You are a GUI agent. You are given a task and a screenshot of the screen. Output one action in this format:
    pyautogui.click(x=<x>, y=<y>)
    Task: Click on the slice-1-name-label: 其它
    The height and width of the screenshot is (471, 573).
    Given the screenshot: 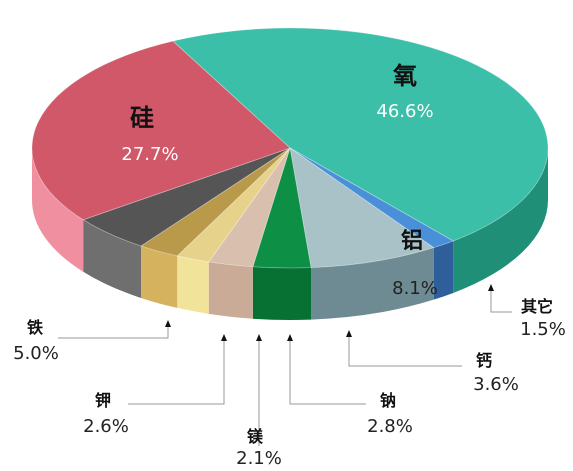 What is the action you would take?
    pyautogui.click(x=537, y=306)
    